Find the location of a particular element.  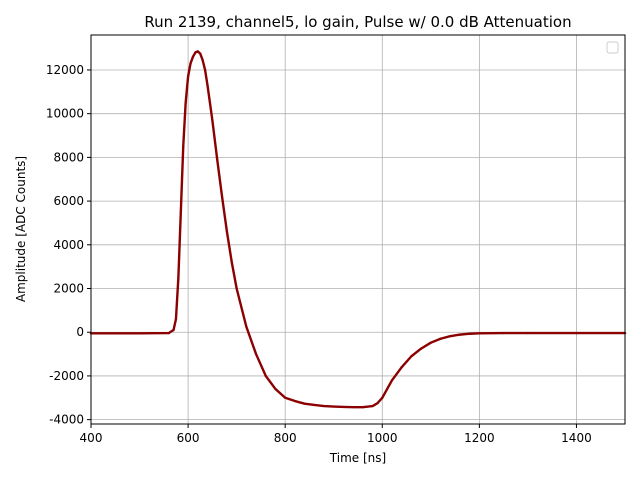

x-tick-label: 400 is located at coordinates (91, 438).